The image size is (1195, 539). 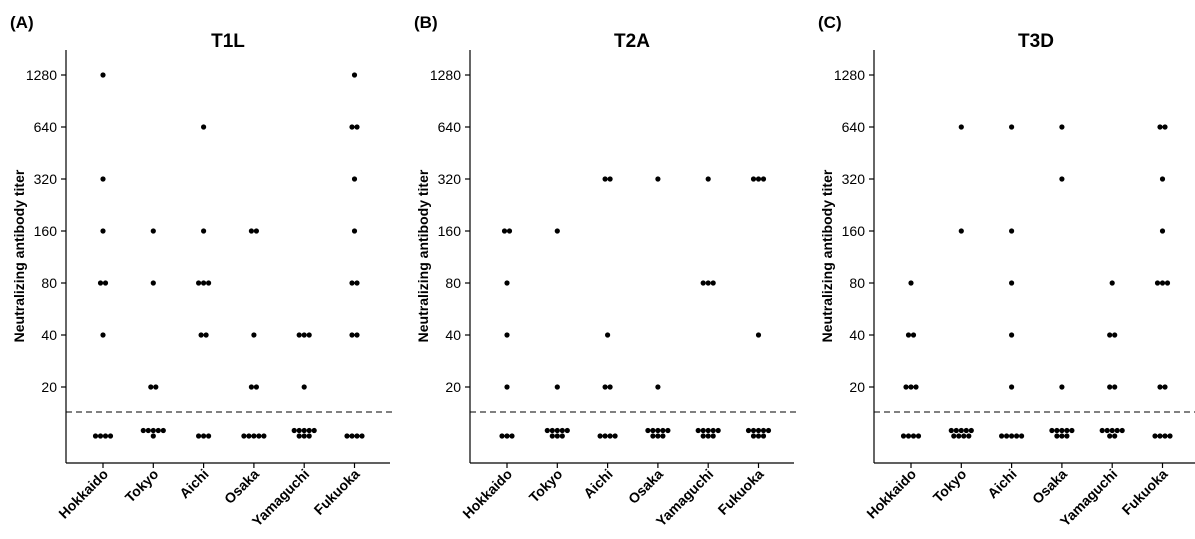 I want to click on y-tick-label: 320, so click(x=854, y=179).